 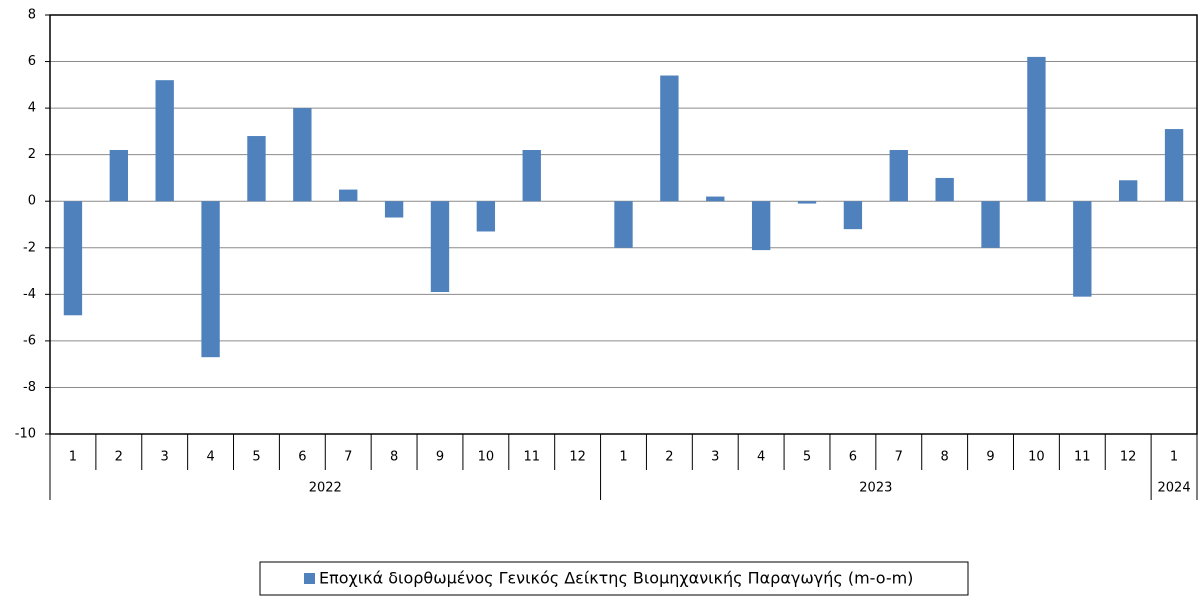 What do you see at coordinates (1174, 488) in the screenshot?
I see `group-label: 2024` at bounding box center [1174, 488].